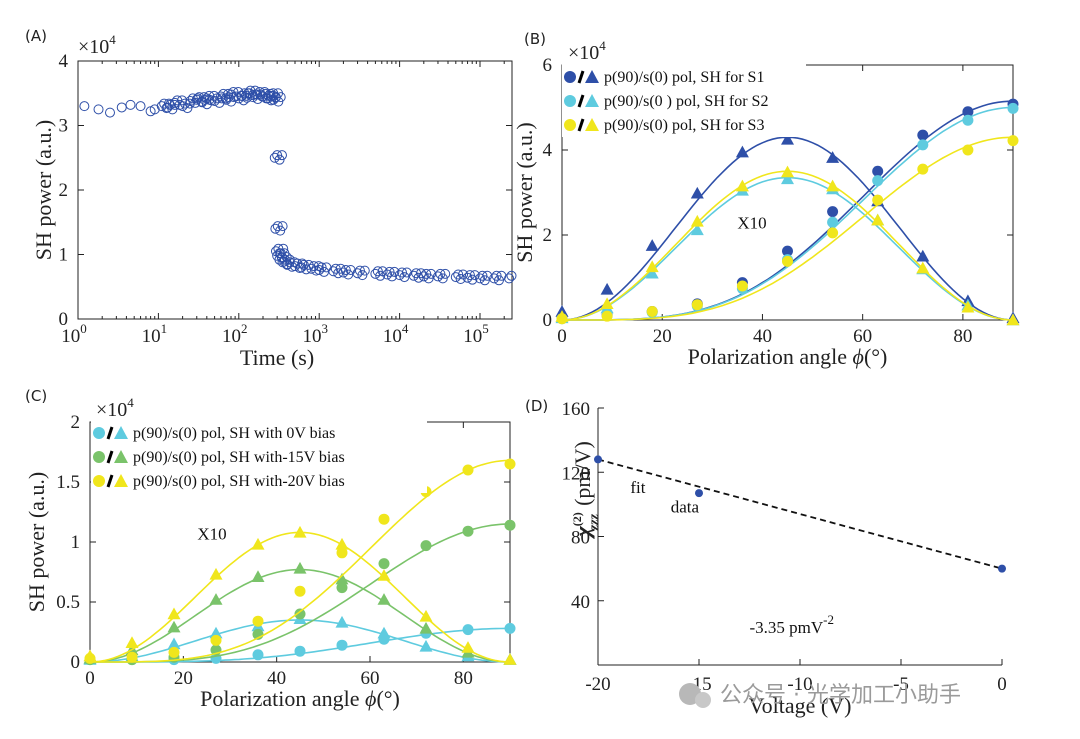 This screenshot has height=739, width=1080. I want to click on x-tick-label: -10, so click(799, 684).